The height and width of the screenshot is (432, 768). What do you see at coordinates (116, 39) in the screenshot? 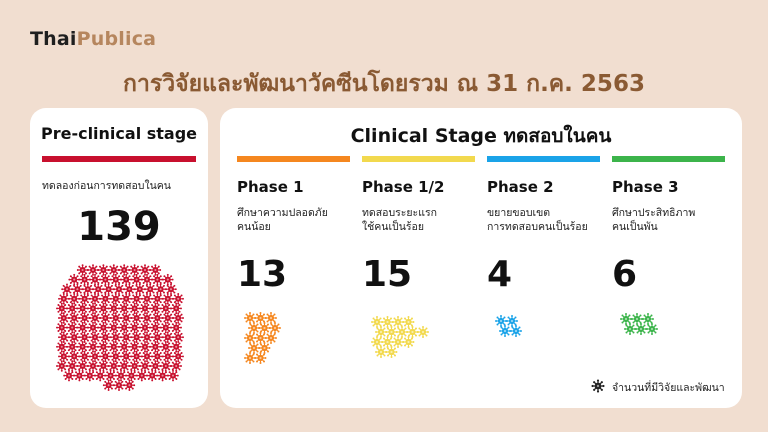
I see `logo-text-publica: Publica` at bounding box center [116, 39].